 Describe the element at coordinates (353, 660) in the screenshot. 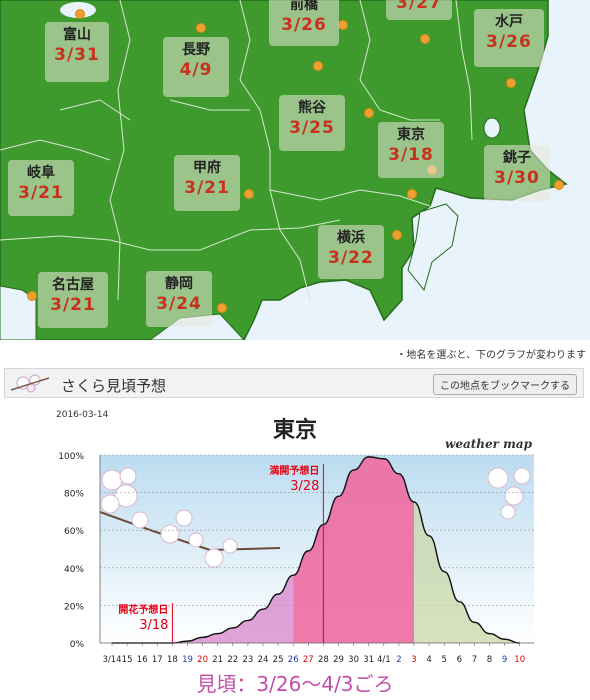

I see `x-tick-label: 30` at that location.